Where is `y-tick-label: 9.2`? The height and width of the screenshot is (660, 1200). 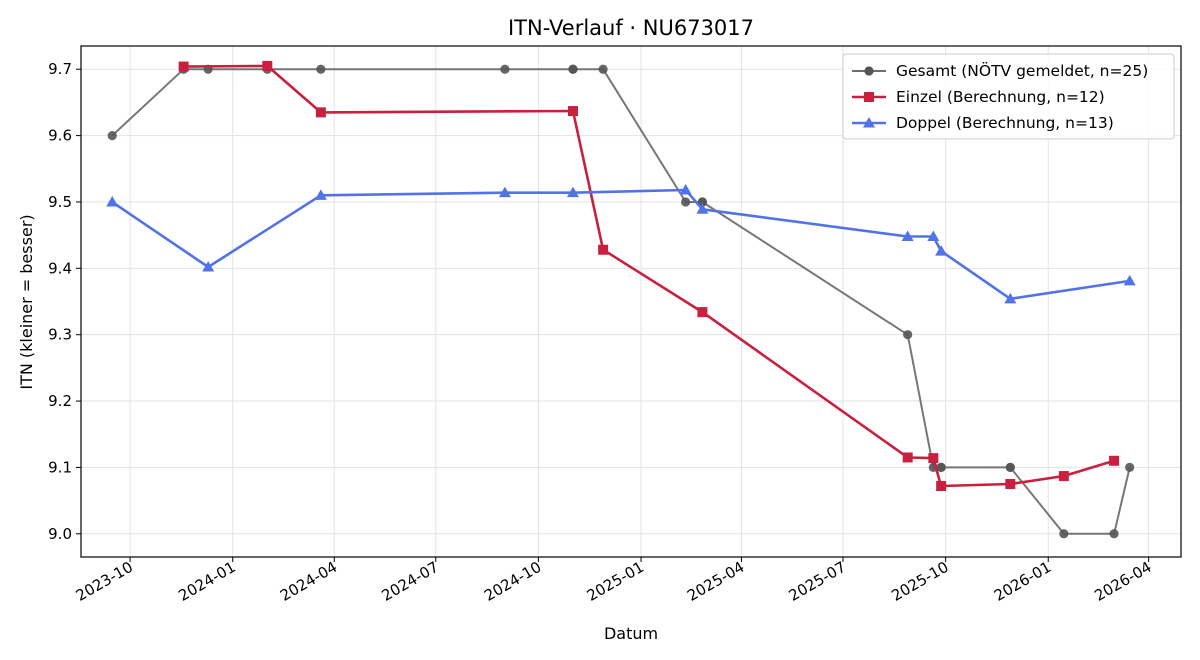
y-tick-label: 9.2 is located at coordinates (60, 401).